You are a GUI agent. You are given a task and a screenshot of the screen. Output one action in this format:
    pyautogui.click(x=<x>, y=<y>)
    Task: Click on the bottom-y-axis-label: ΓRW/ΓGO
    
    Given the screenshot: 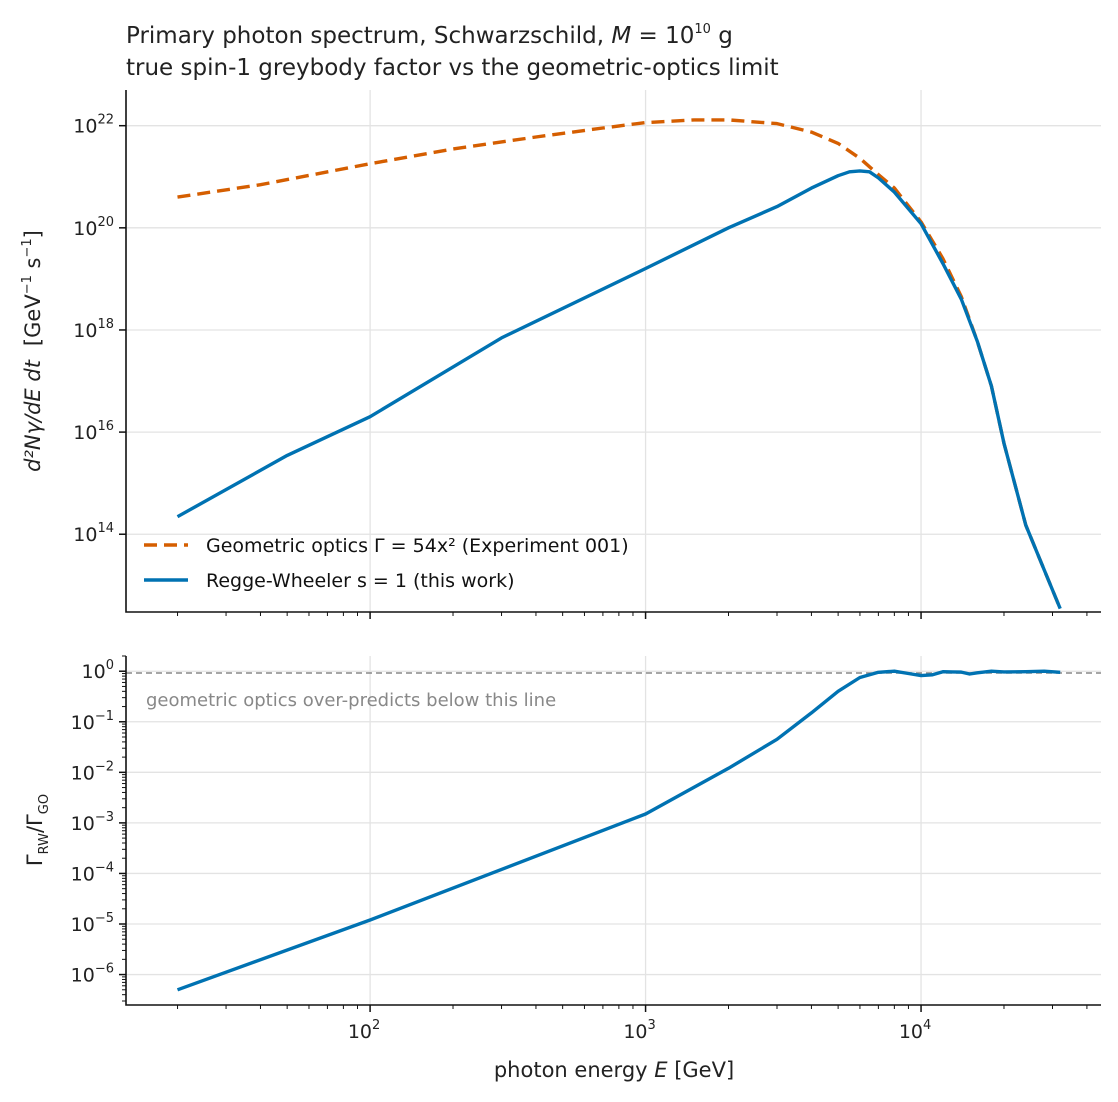 What is the action you would take?
    pyautogui.click(x=37, y=830)
    